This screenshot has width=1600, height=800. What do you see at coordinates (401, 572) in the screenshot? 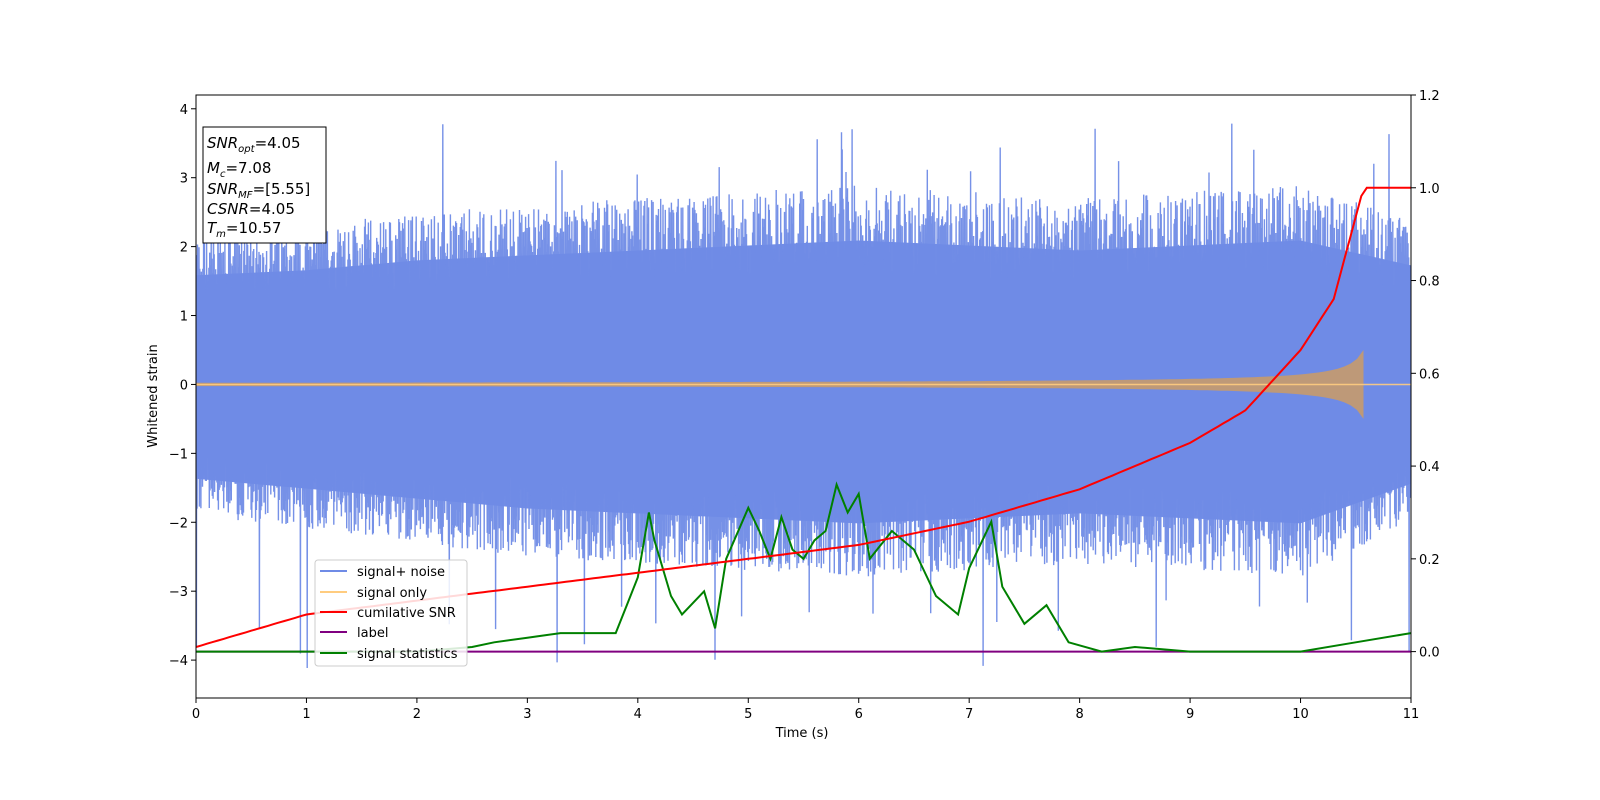
I see `svg-text: signal+ noise` at bounding box center [401, 572].